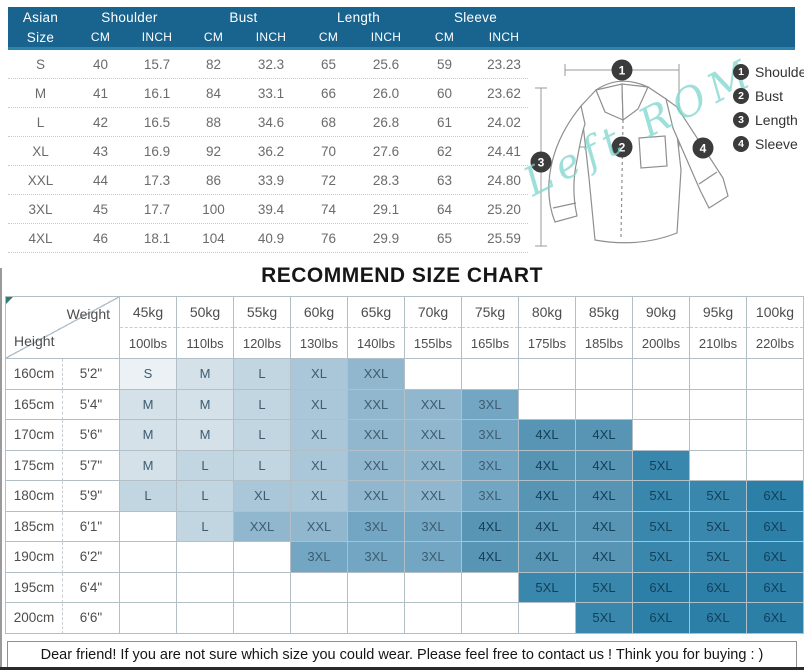  Describe the element at coordinates (328, 209) in the screenshot. I see `measurement-value: 74` at that location.